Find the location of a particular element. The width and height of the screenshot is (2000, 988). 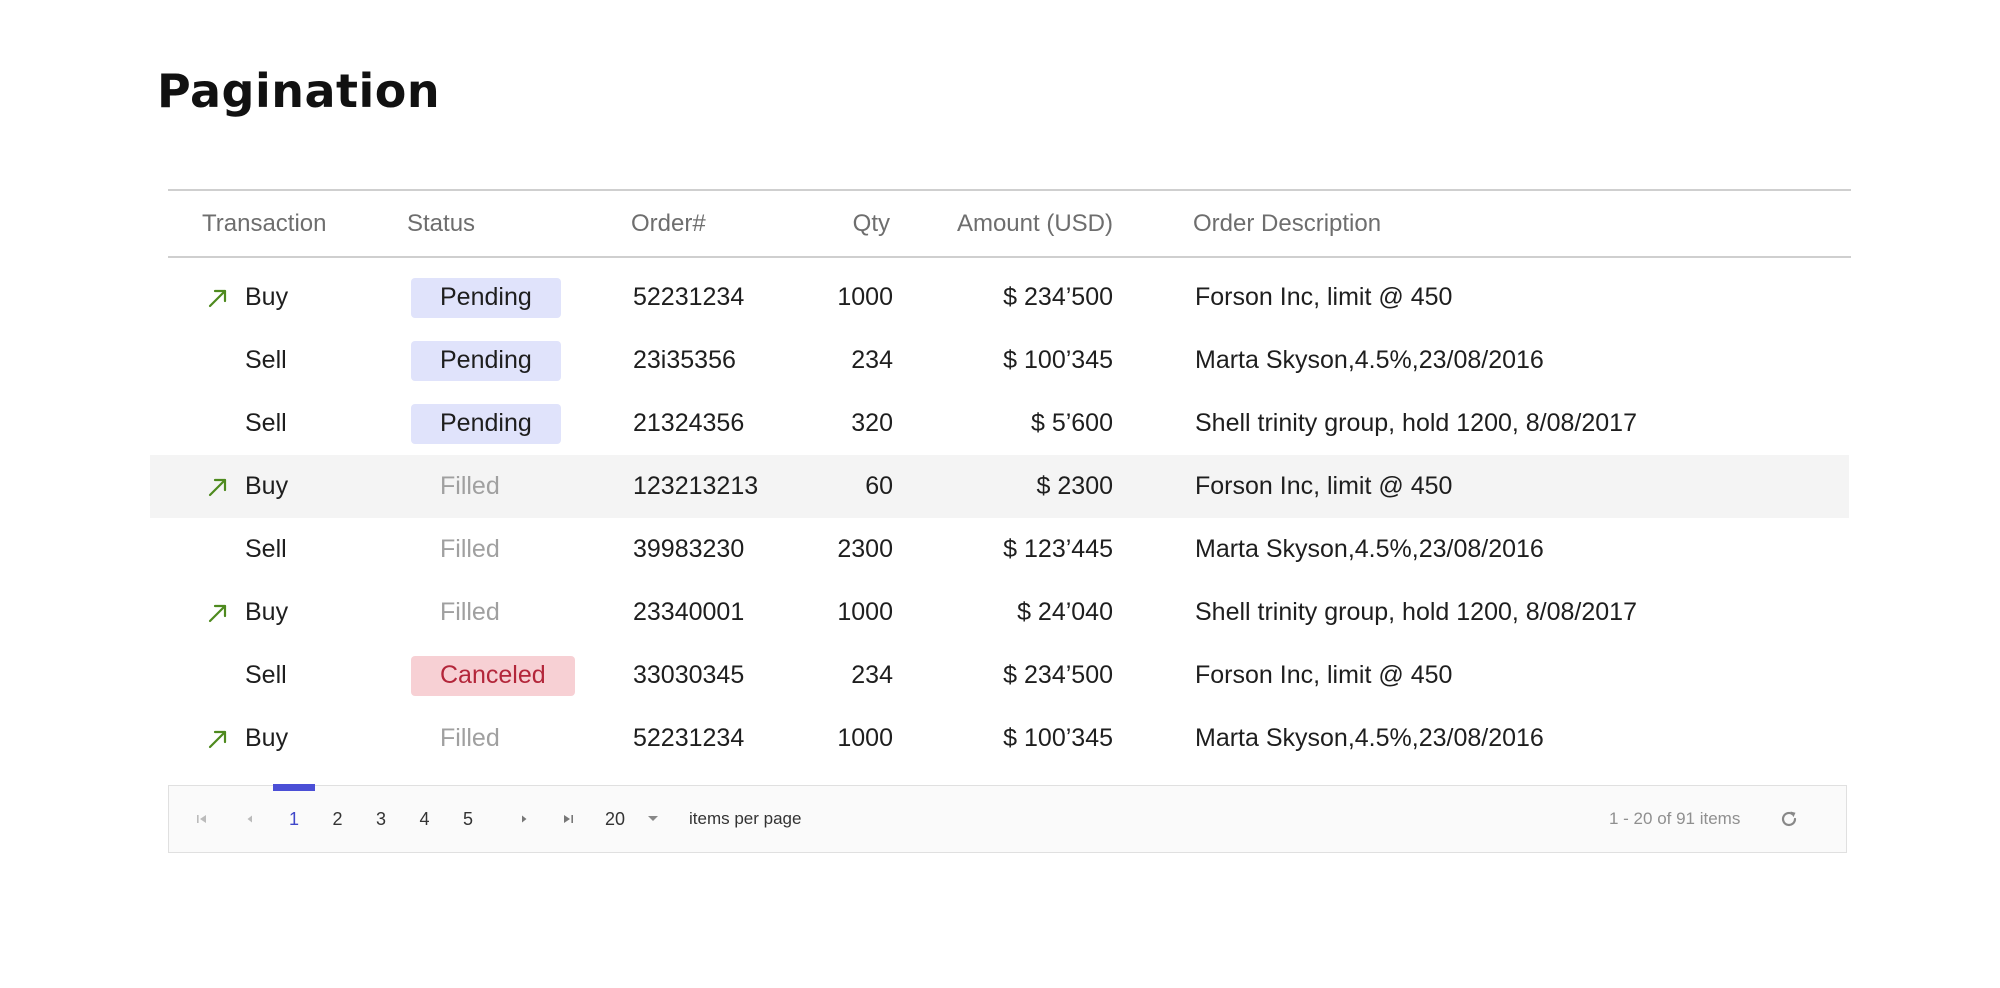

page-button-2: 2 is located at coordinates (337, 818).